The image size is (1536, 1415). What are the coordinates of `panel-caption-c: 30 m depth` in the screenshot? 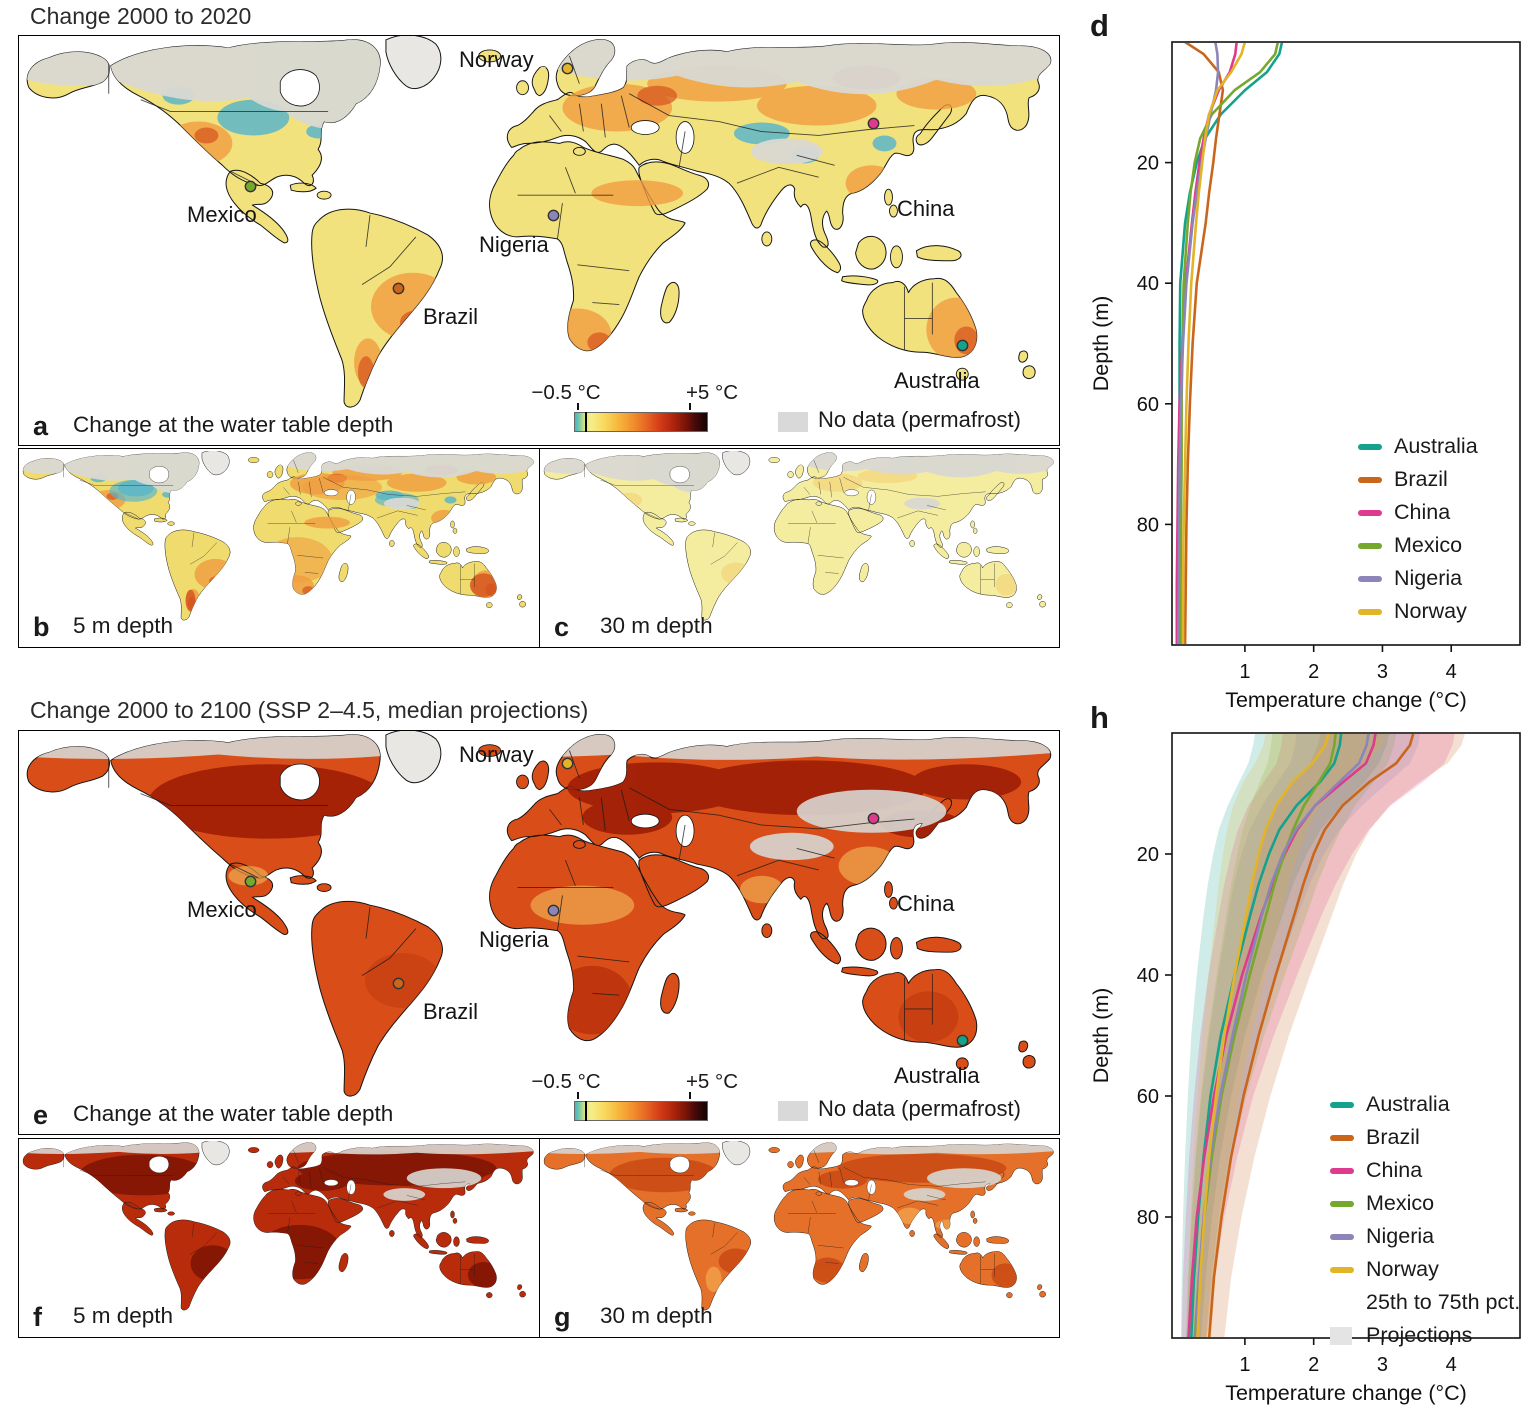 It's located at (656, 625).